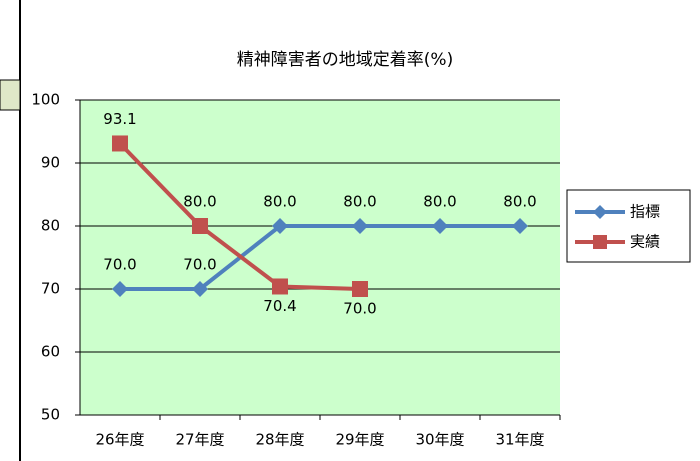  I want to click on chart-title: 精神障害者の地域定着率(%), so click(345, 60).